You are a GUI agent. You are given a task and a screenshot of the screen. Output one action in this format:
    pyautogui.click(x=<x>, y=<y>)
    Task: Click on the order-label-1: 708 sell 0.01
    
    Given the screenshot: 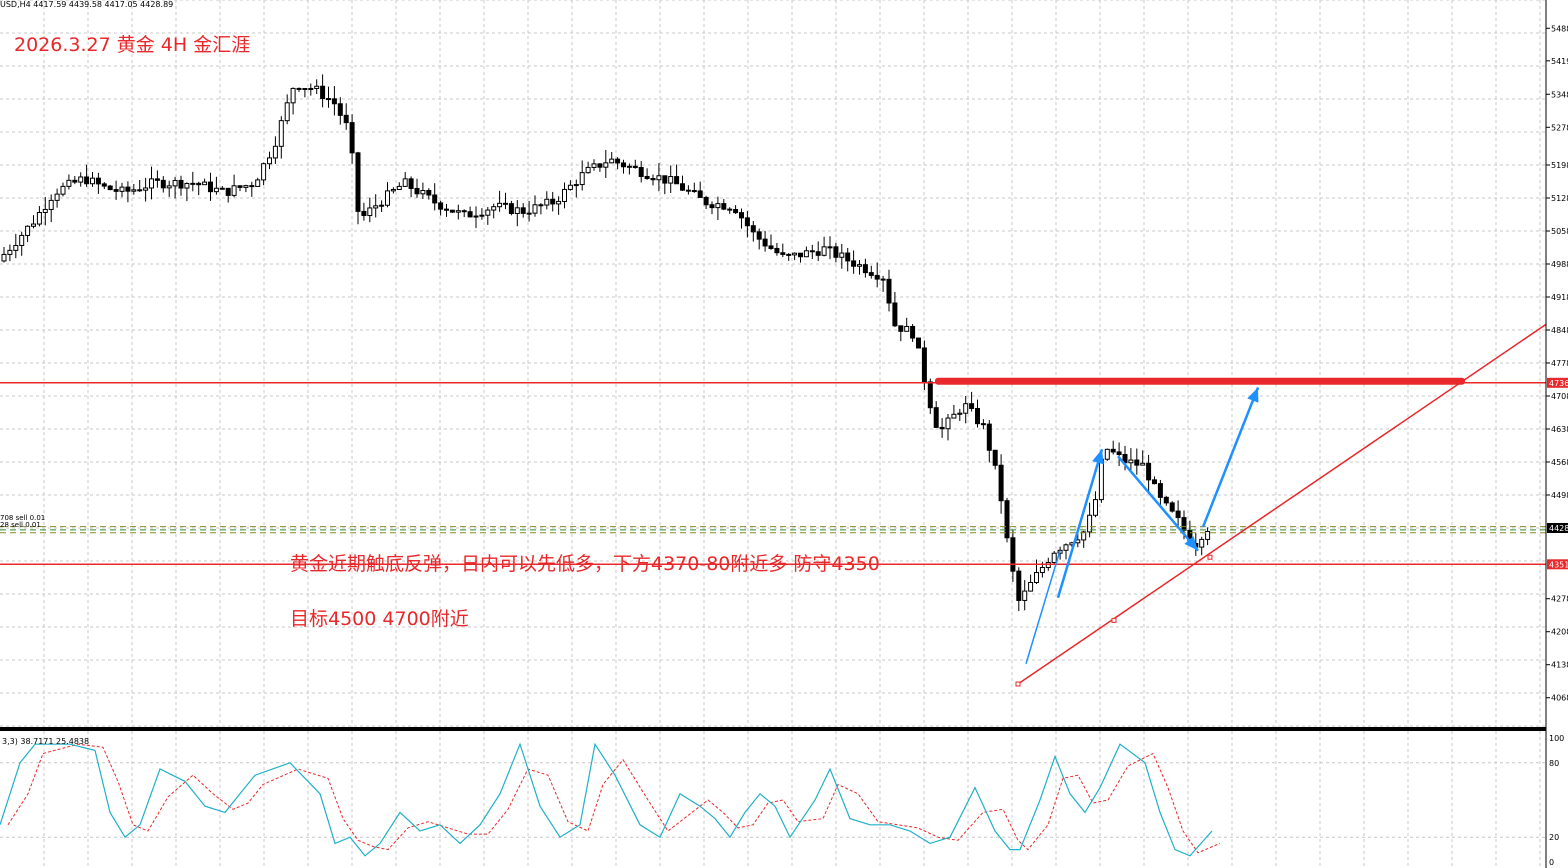 What is the action you would take?
    pyautogui.click(x=22, y=518)
    